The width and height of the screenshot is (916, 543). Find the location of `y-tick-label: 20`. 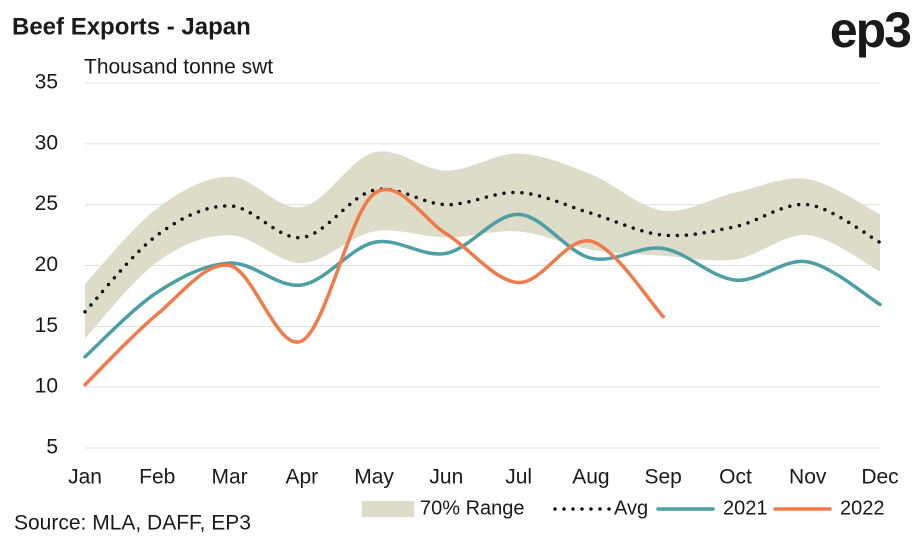

y-tick-label: 20 is located at coordinates (46, 264).